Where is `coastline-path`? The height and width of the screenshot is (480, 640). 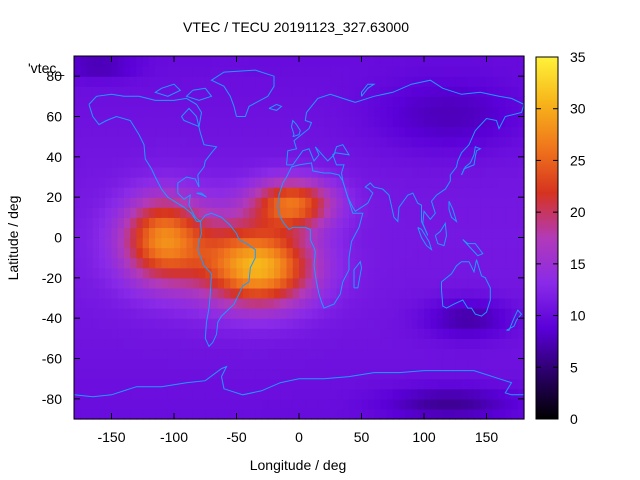
coastline-path is located at coordinates (153, 157).